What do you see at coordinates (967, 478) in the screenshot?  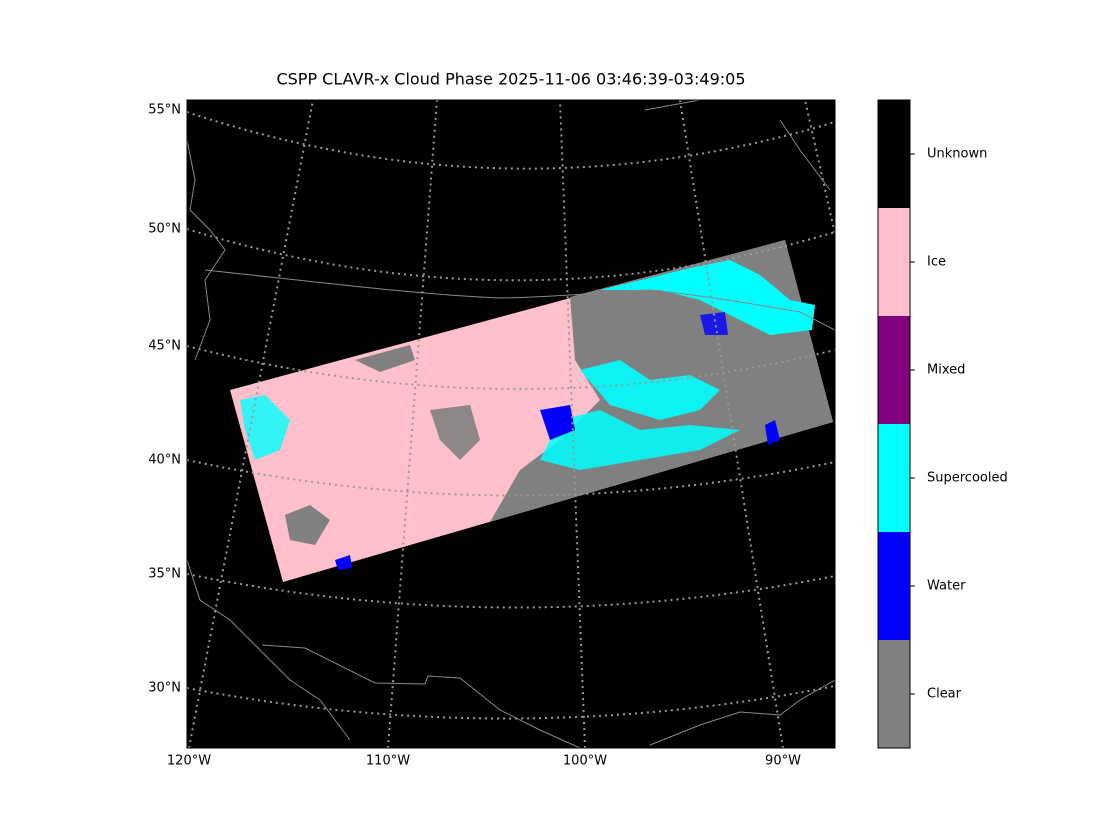 I see `colorbar-label: Supercooled` at bounding box center [967, 478].